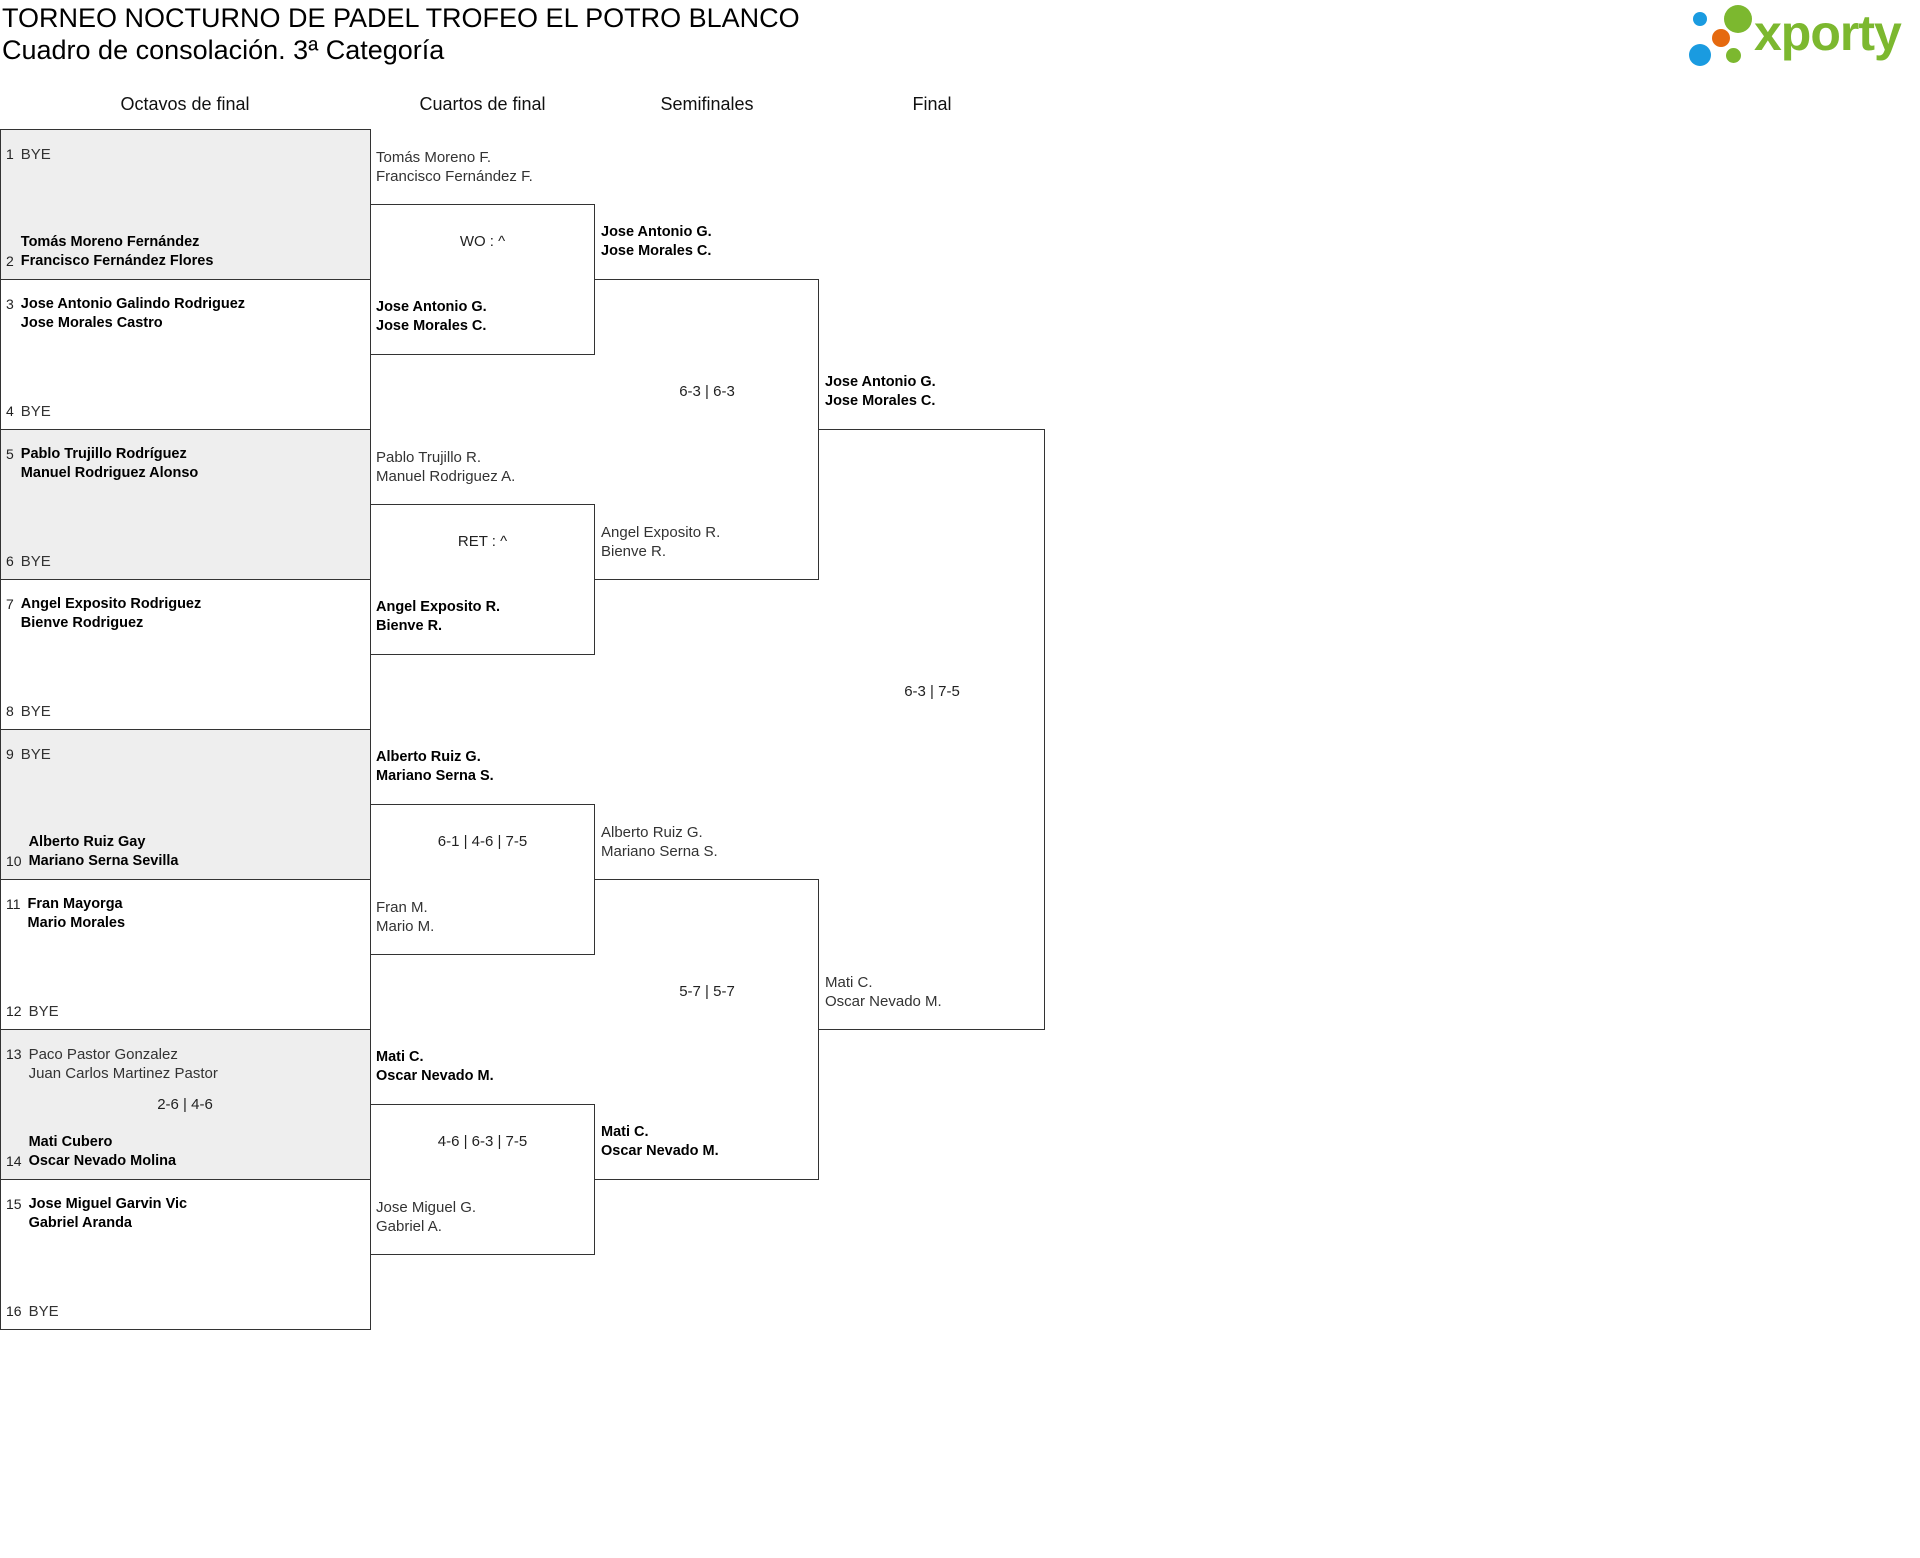 This screenshot has height=1558, width=1920. Describe the element at coordinates (185, 916) in the screenshot. I see `team-slot: 11 Fran Mayorga Mario Morales` at that location.